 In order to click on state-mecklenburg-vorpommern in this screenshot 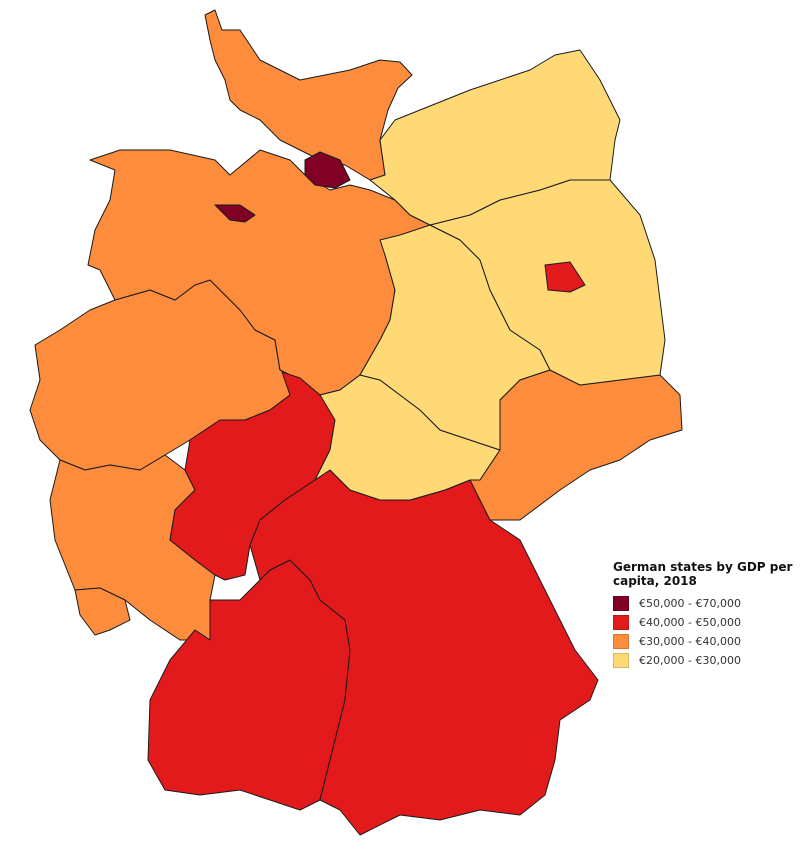, I will do `click(495, 137)`.